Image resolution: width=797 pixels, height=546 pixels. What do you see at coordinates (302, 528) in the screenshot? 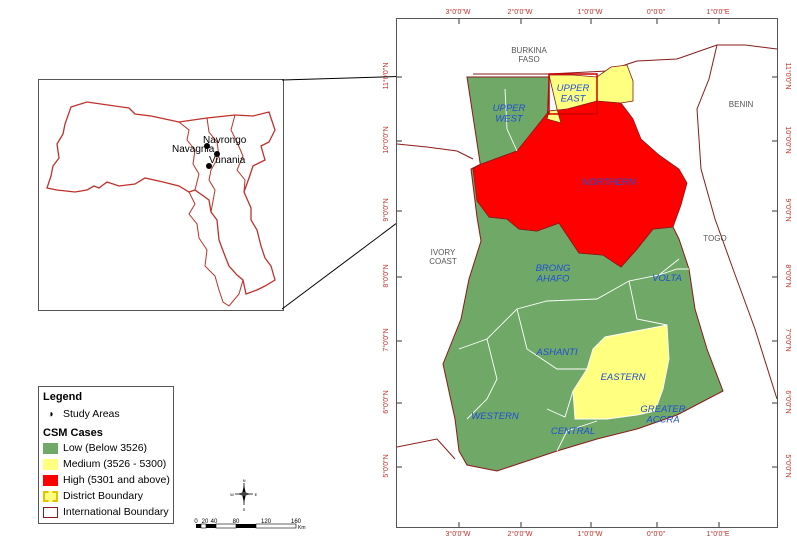
I see `scale-unit: Km` at bounding box center [302, 528].